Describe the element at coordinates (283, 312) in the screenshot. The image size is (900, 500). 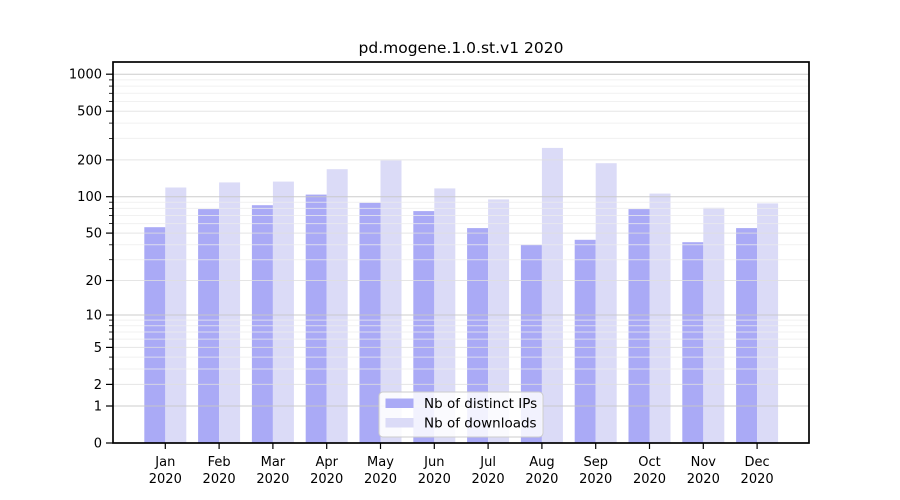
I see `bar-downloads-mar` at that location.